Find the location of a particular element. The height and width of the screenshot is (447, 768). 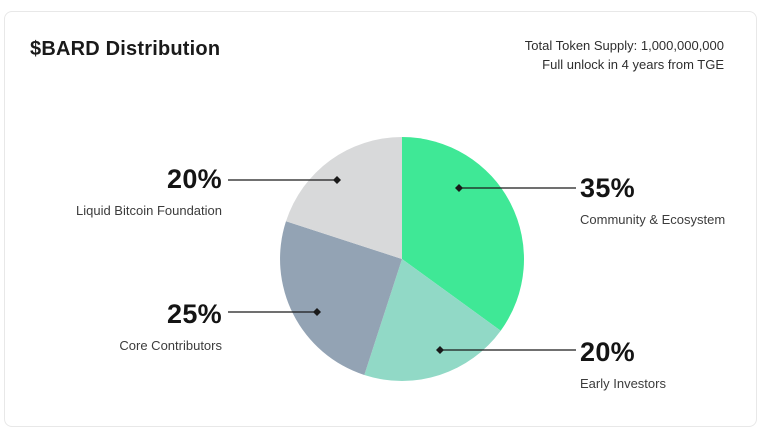

page-title: $BARD Distribution is located at coordinates (125, 49).